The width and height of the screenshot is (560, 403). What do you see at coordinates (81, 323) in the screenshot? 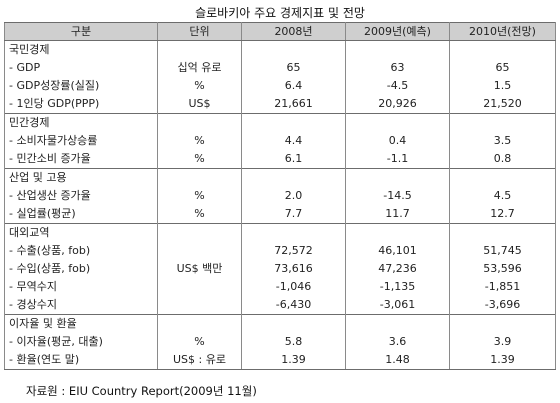
I see `section-title: 이자율 및 환율` at bounding box center [81, 323].